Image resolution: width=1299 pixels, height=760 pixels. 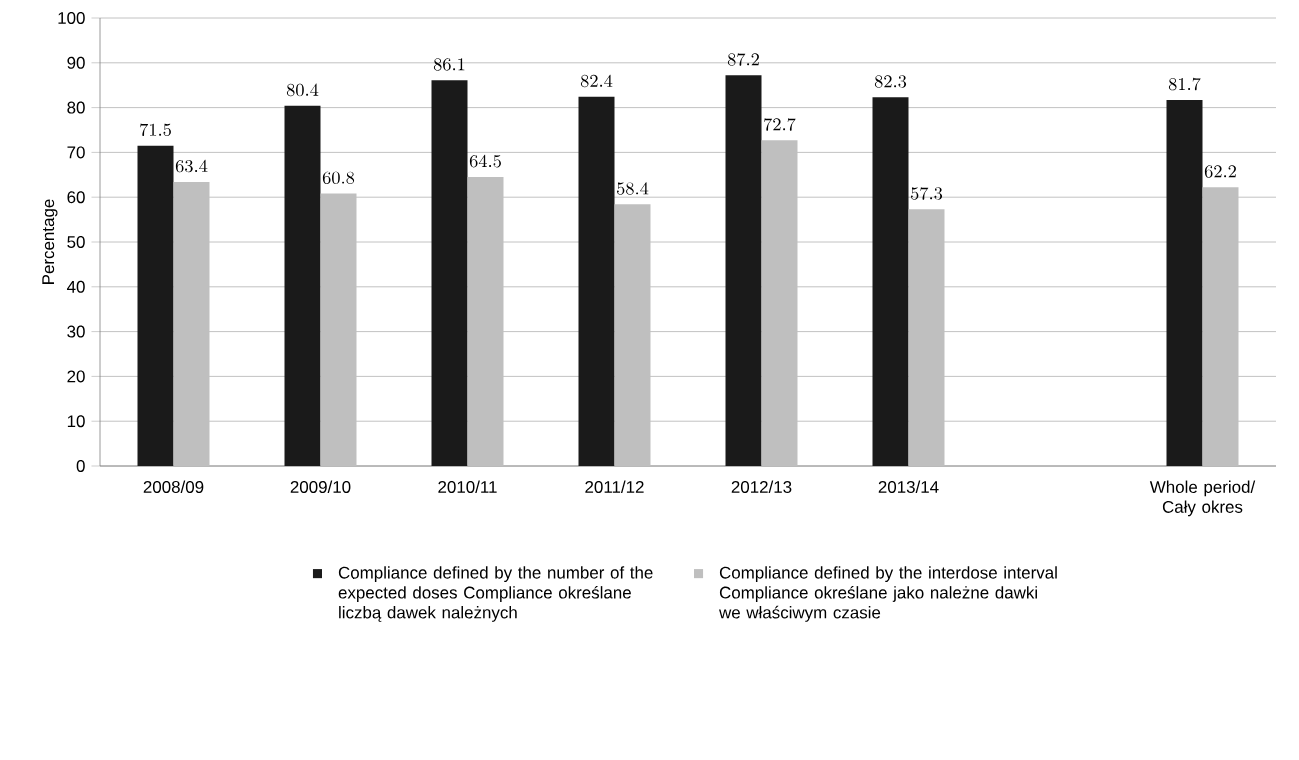 I want to click on x-tick-label: 2012/13, so click(x=761, y=486).